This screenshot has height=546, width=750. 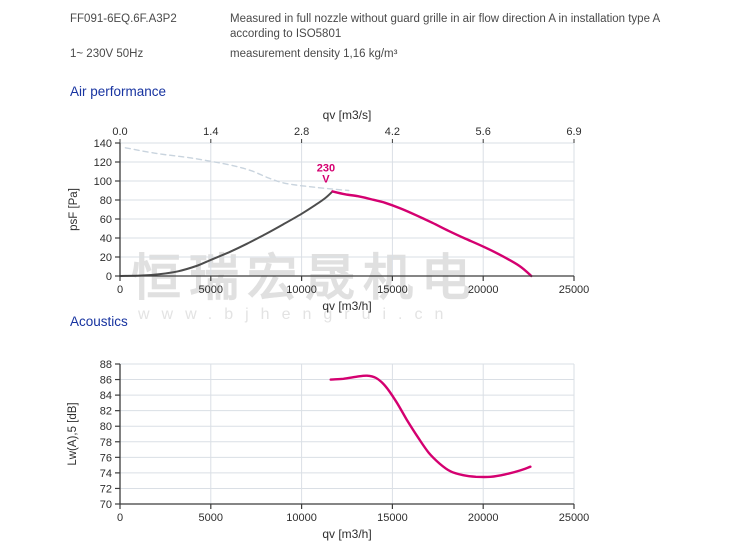 What do you see at coordinates (103, 144) in the screenshot?
I see `y-tick-label: 140` at bounding box center [103, 144].